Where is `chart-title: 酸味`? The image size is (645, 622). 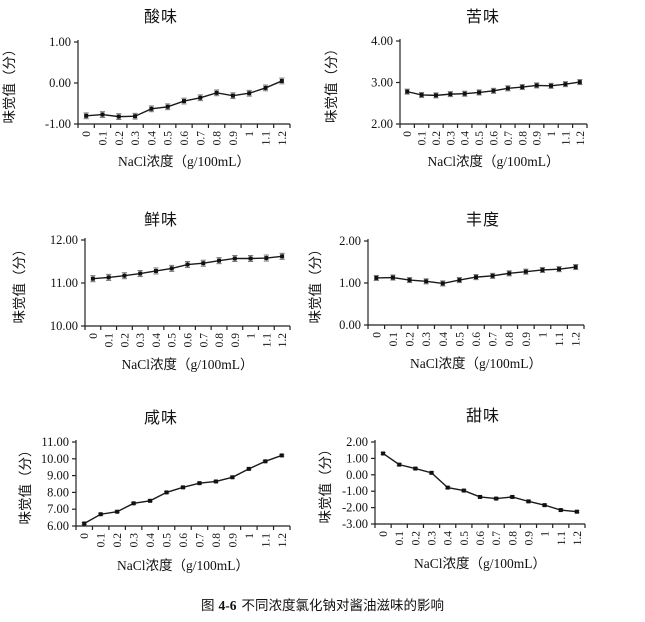
chart-title: 酸味 is located at coordinates (160, 17).